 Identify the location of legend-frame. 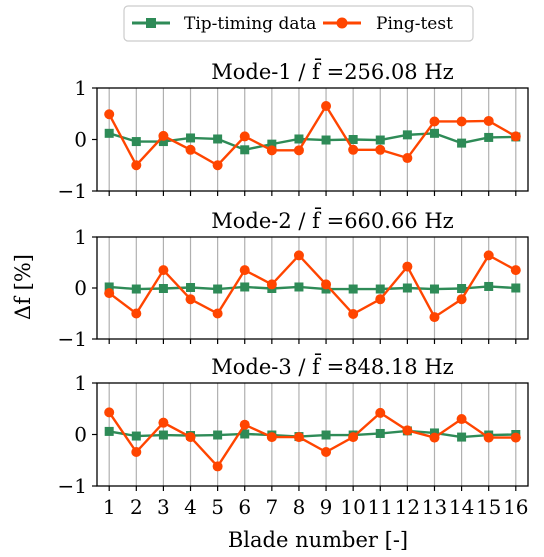
(298, 23).